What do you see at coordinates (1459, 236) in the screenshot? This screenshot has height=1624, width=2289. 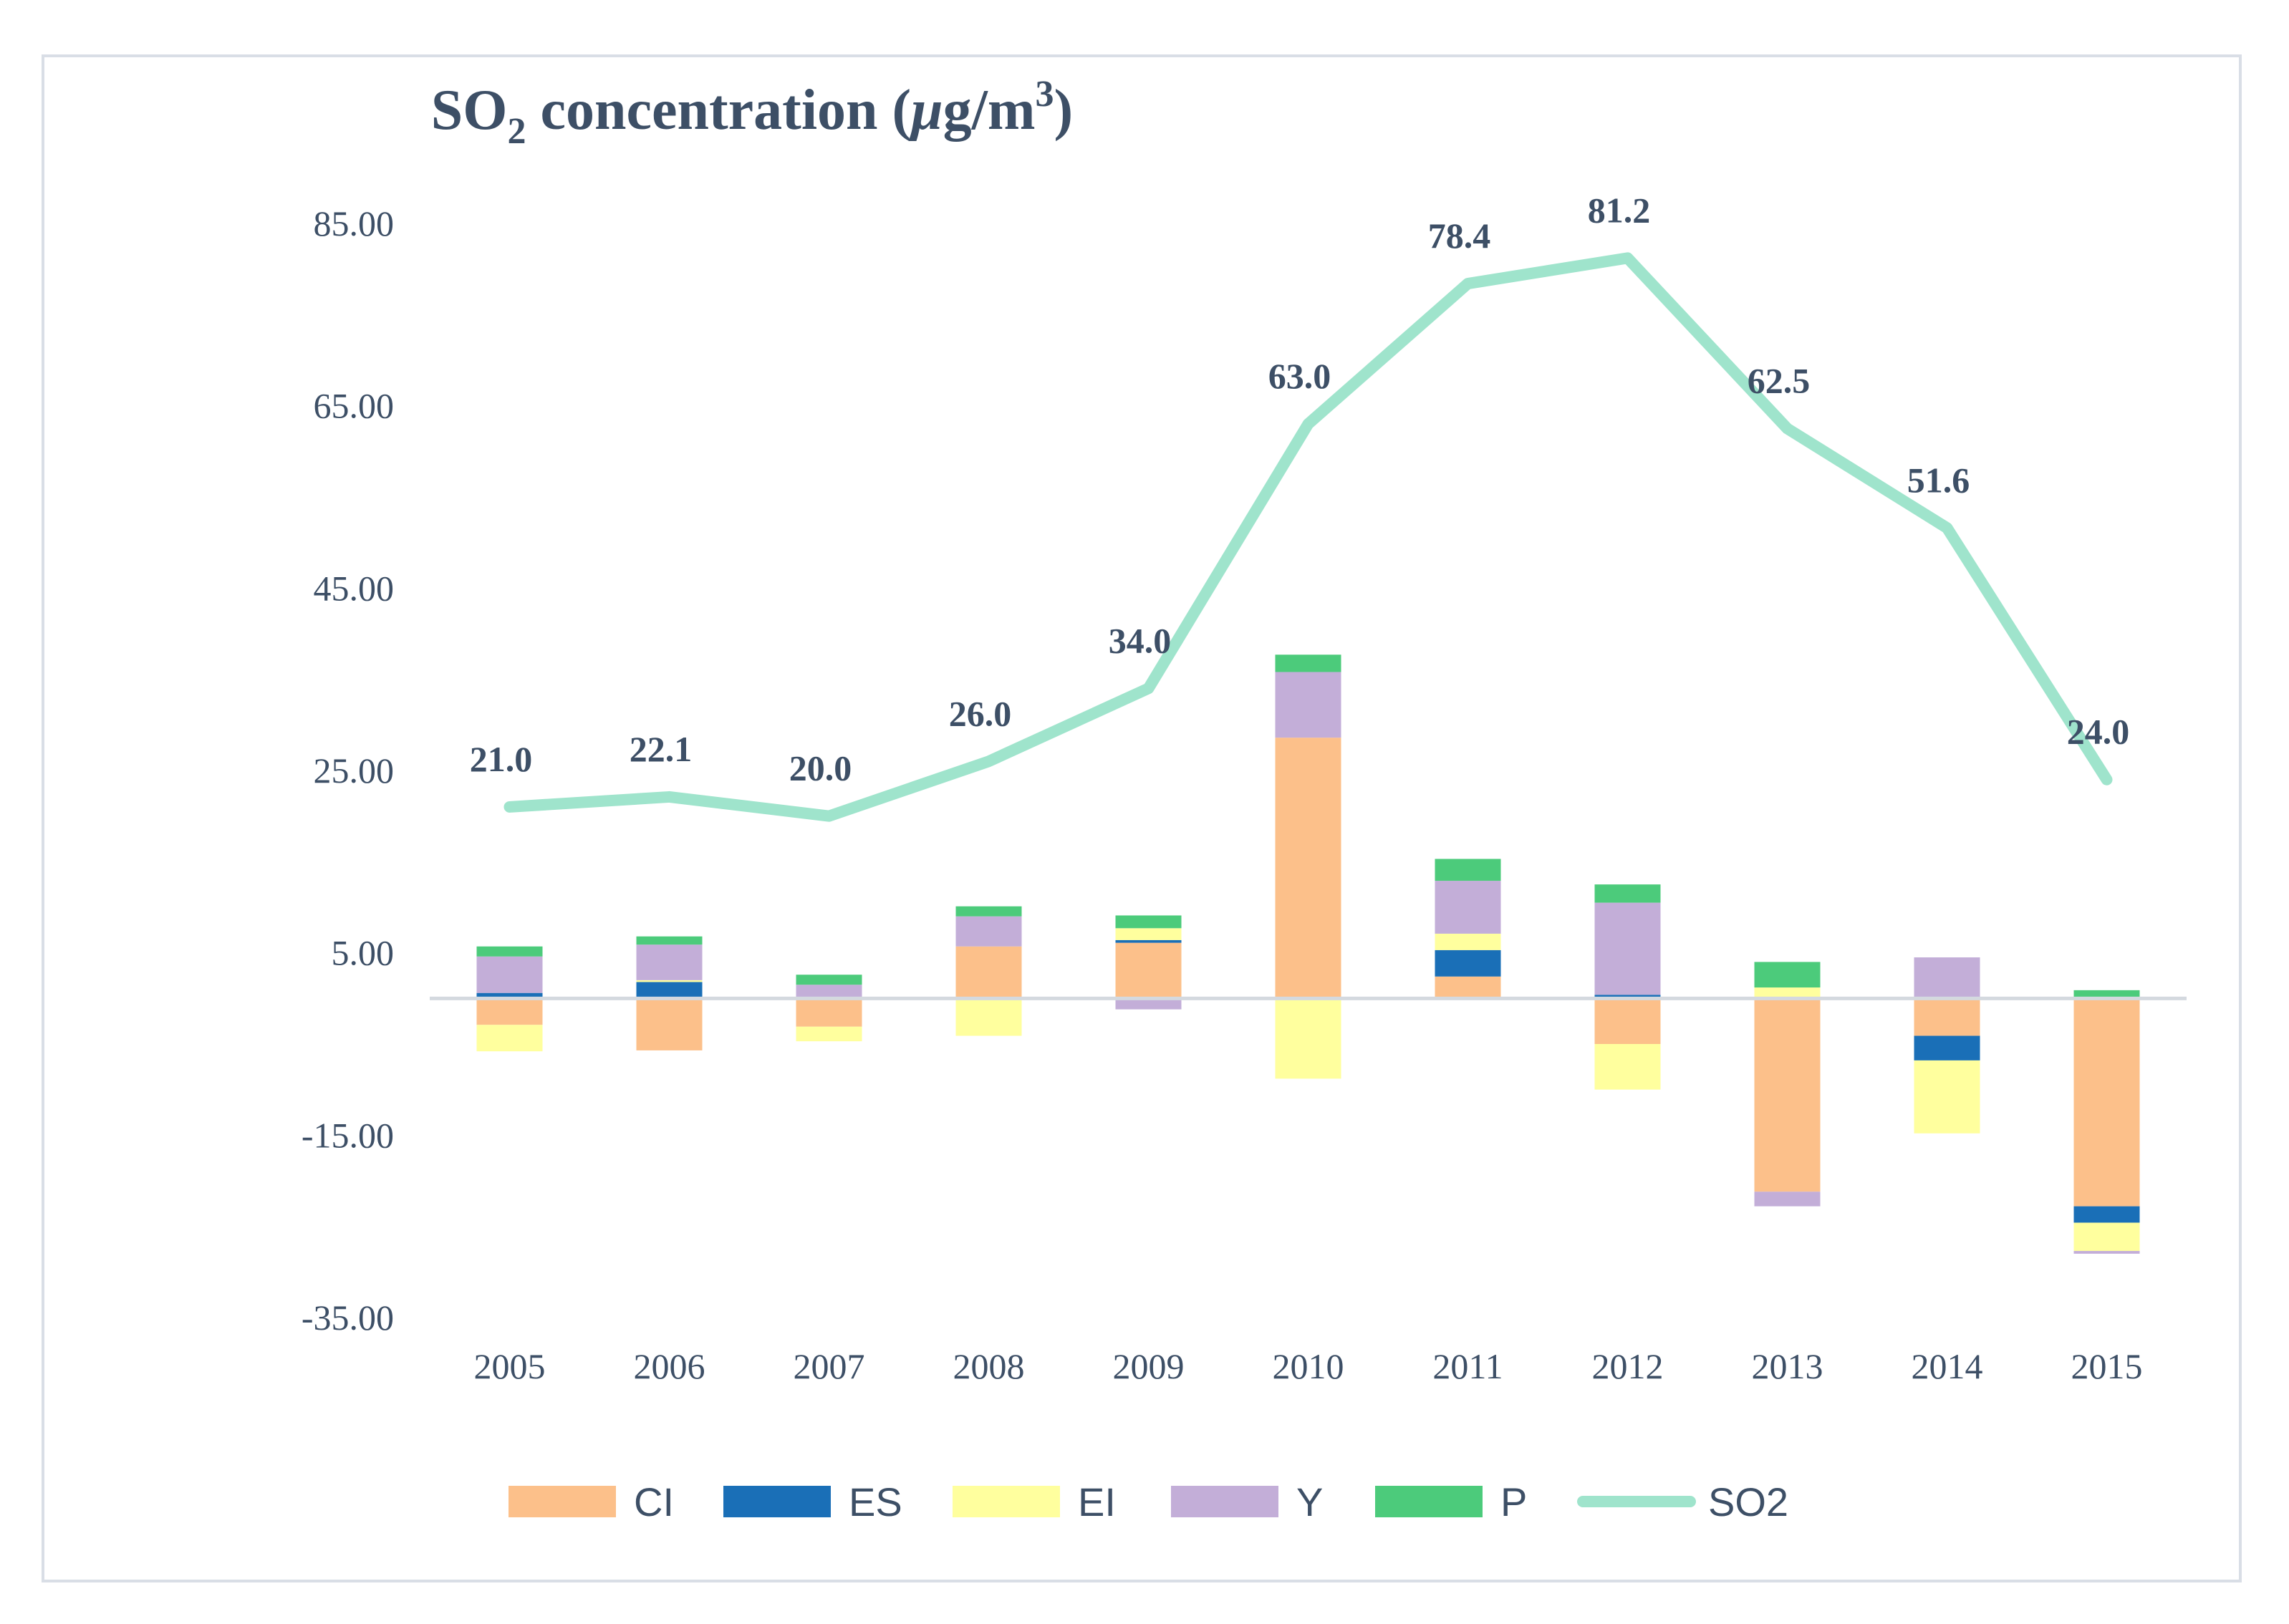 I see `so2-label-2011: 78.4` at bounding box center [1459, 236].